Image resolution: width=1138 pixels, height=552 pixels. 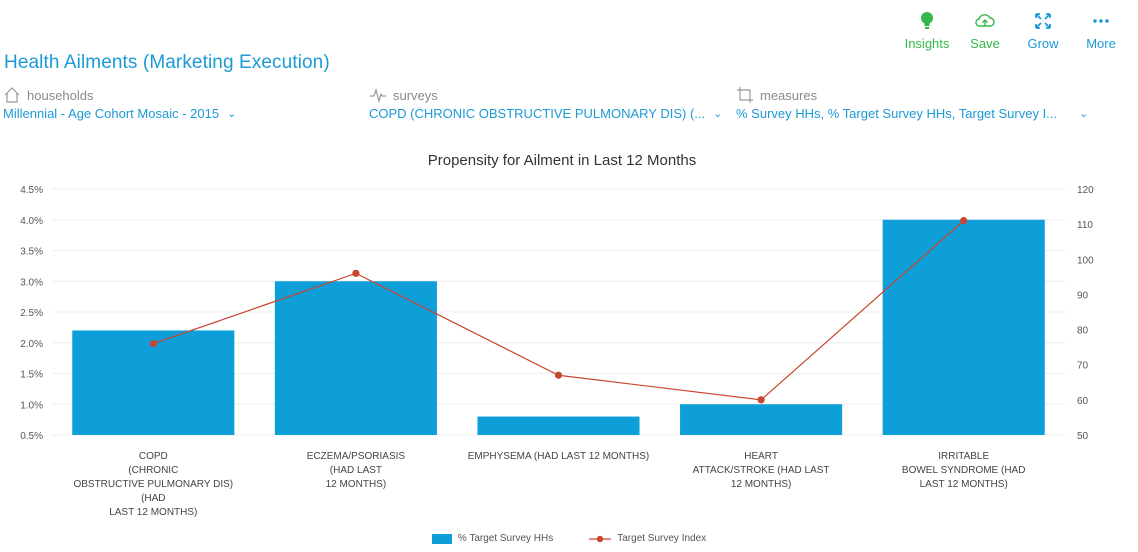 What do you see at coordinates (31, 190) in the screenshot?
I see `left-axis-tick-label: 4.5%` at bounding box center [31, 190].